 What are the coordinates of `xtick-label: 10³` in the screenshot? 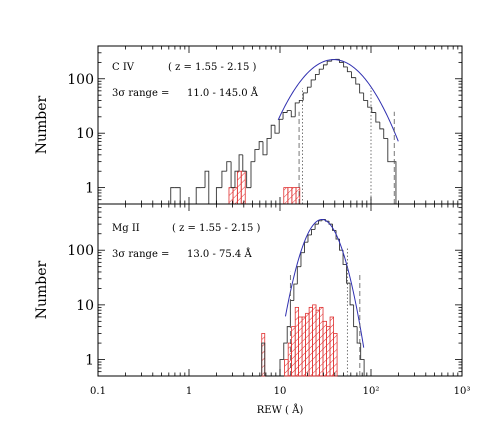 It's located at (462, 391).